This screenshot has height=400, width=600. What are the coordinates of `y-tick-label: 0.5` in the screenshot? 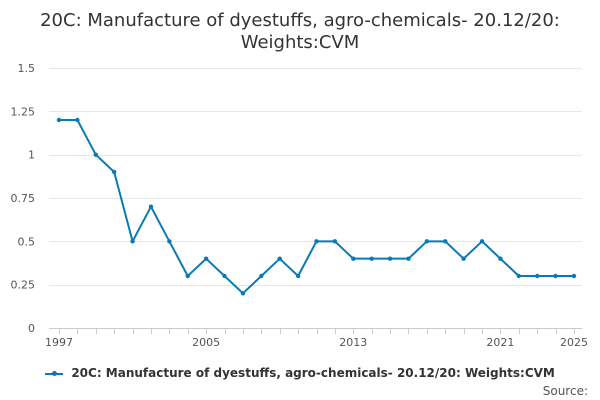 It's located at (27, 241).